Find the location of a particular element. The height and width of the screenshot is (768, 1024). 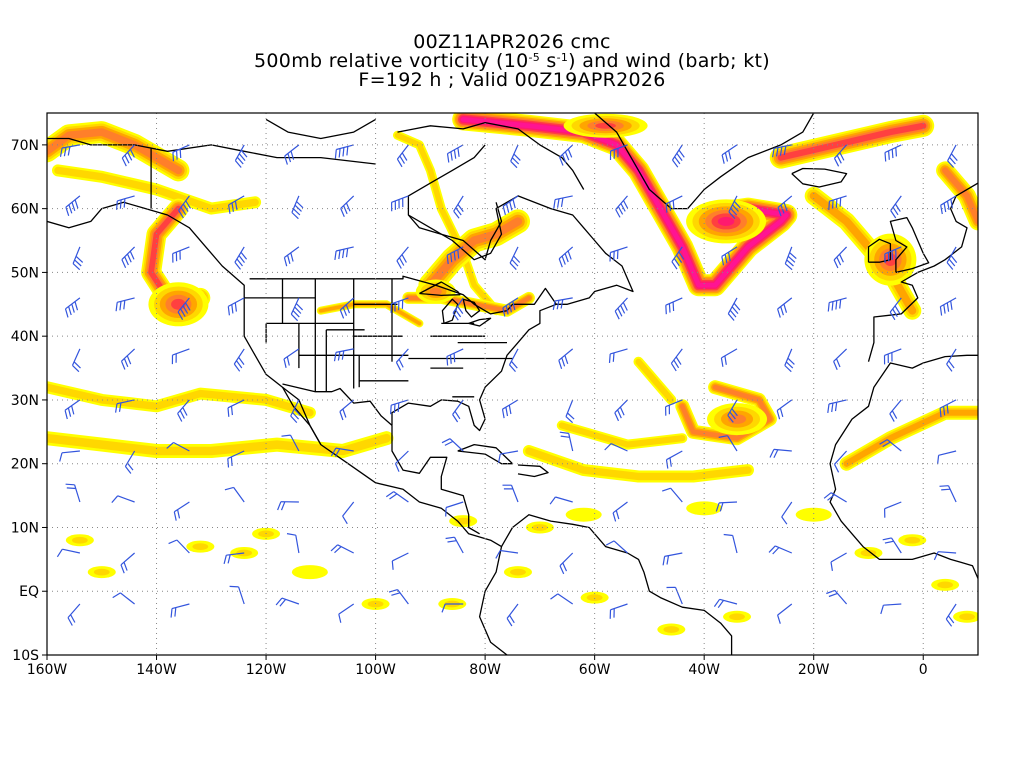

lat-tick-label: 50N is located at coordinates (25, 273).